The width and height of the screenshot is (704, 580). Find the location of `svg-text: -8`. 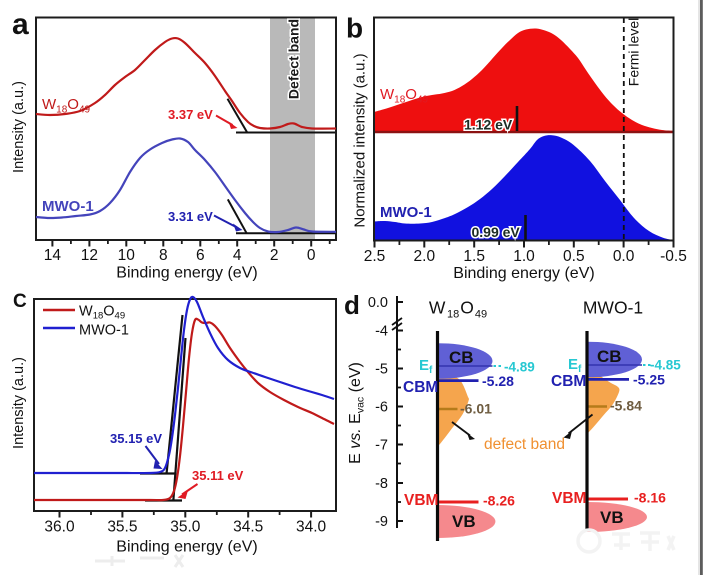

svg-text: -8 is located at coordinates (381, 484).